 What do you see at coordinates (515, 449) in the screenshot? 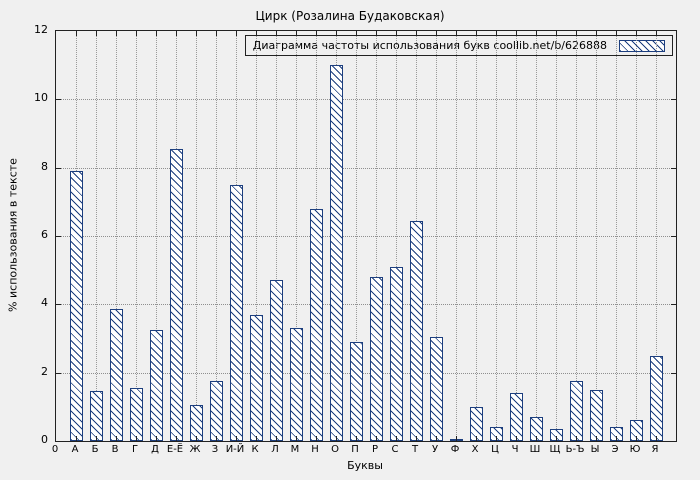
I see `x-tick-label: Ч` at bounding box center [515, 449].